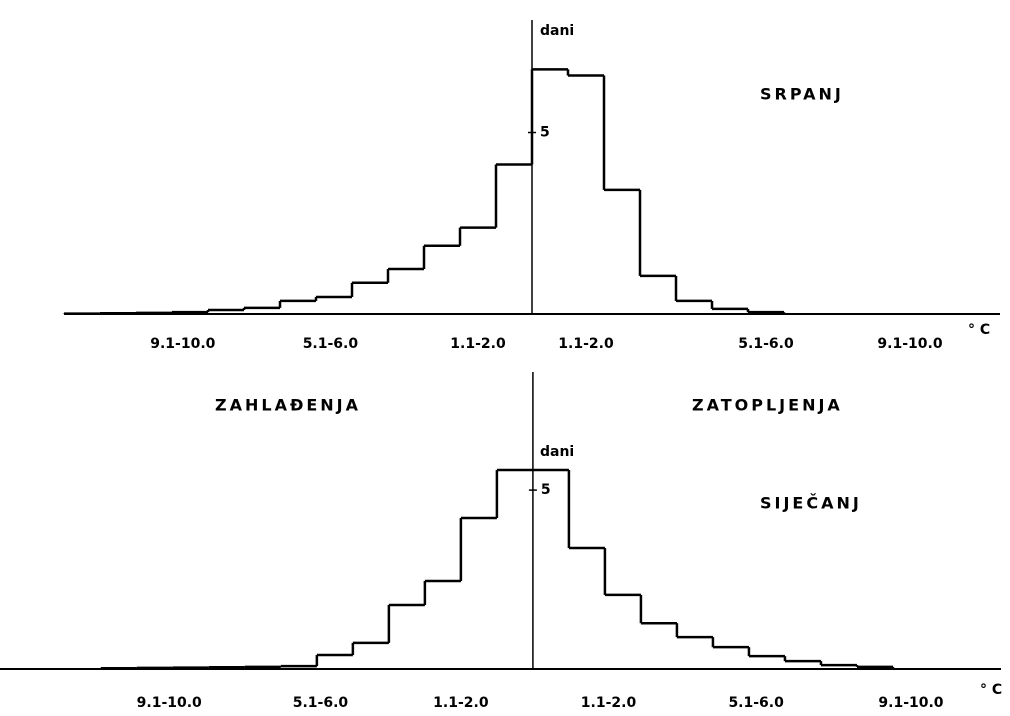 The image size is (1010, 716). What do you see at coordinates (767, 405) in the screenshot?
I see `annotation: ZATOPLJENJA` at bounding box center [767, 405].